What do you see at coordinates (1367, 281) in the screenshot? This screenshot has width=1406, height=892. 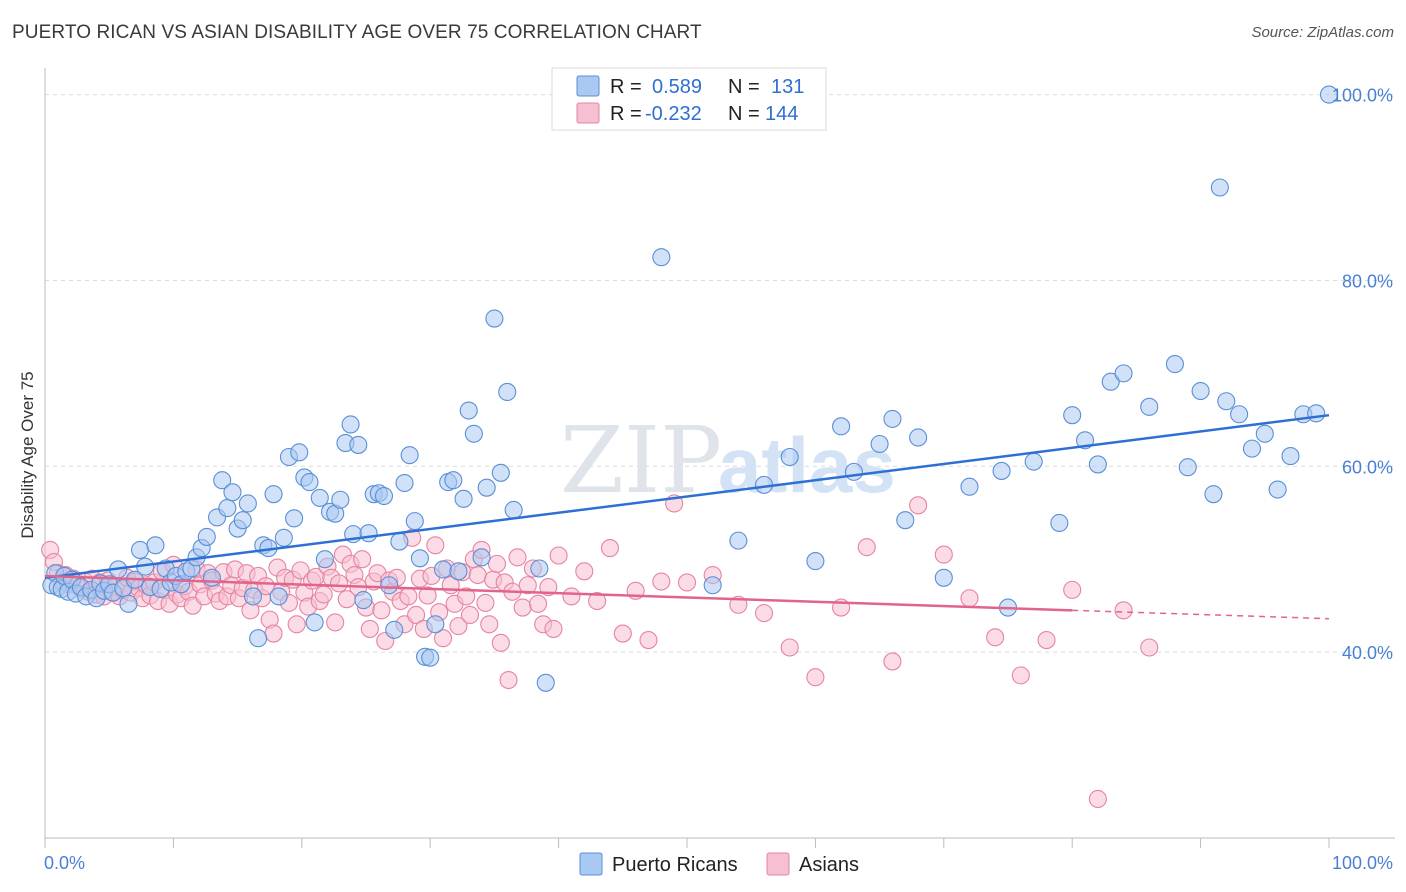 I see `y-tick-label: 80.0%` at bounding box center [1367, 281].